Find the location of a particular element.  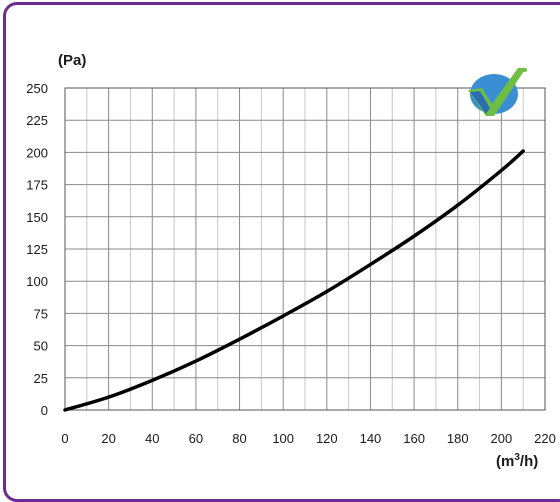

y-axis-unit-label: (Pa) is located at coordinates (72, 60).